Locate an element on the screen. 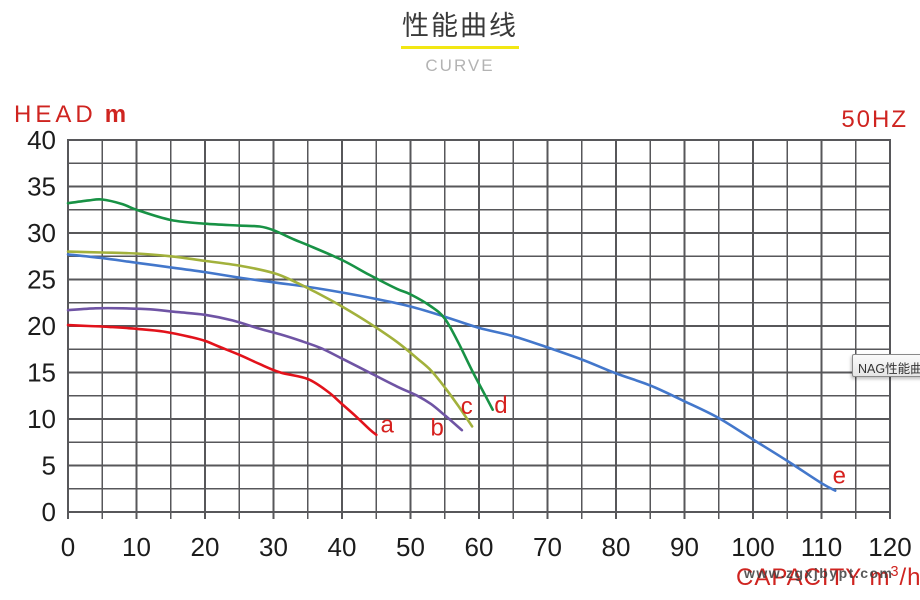 The width and height of the screenshot is (920, 600). x-tick-label: 80 is located at coordinates (616, 547).